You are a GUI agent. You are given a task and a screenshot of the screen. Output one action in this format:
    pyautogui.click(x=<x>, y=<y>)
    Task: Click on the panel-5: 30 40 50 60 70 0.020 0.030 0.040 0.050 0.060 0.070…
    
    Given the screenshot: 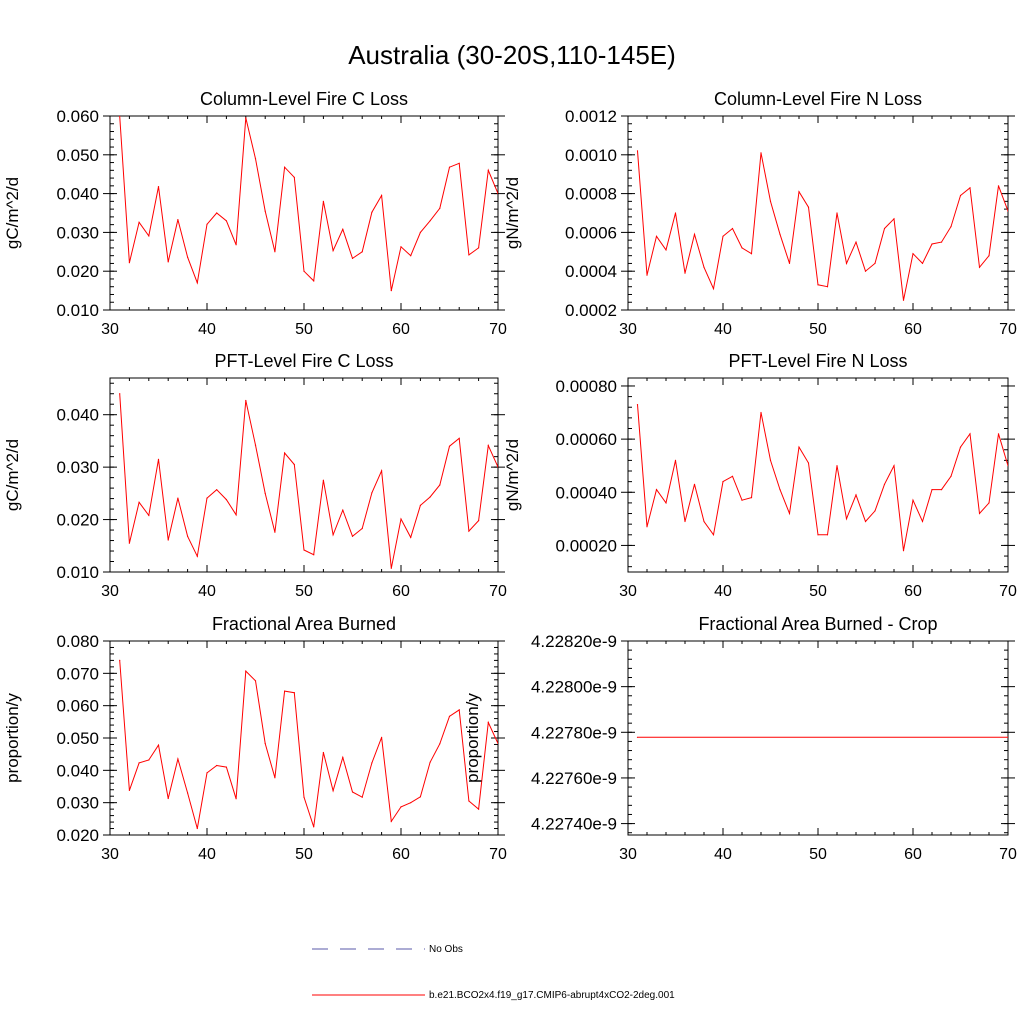 What is the action you would take?
    pyautogui.click(x=255, y=738)
    